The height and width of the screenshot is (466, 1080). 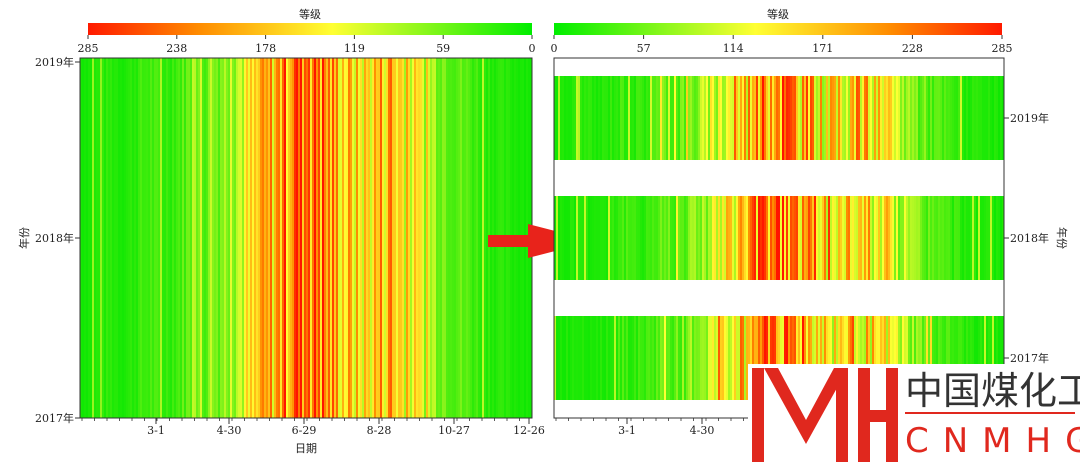 I want to click on x-tick-label: 3-1, so click(x=156, y=430).